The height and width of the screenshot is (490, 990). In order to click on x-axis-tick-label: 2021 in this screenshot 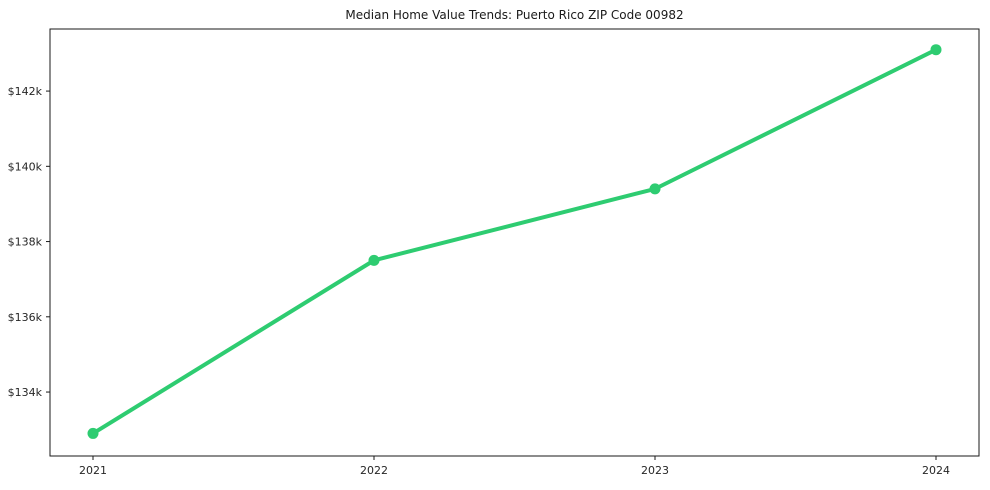, I will do `click(93, 470)`.